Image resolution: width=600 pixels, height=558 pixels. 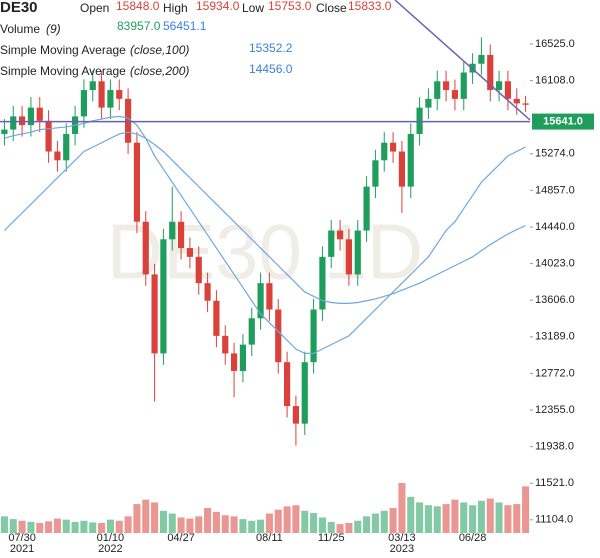 What do you see at coordinates (555, 264) in the screenshot?
I see `y-tick-label: 14023.0` at bounding box center [555, 264].